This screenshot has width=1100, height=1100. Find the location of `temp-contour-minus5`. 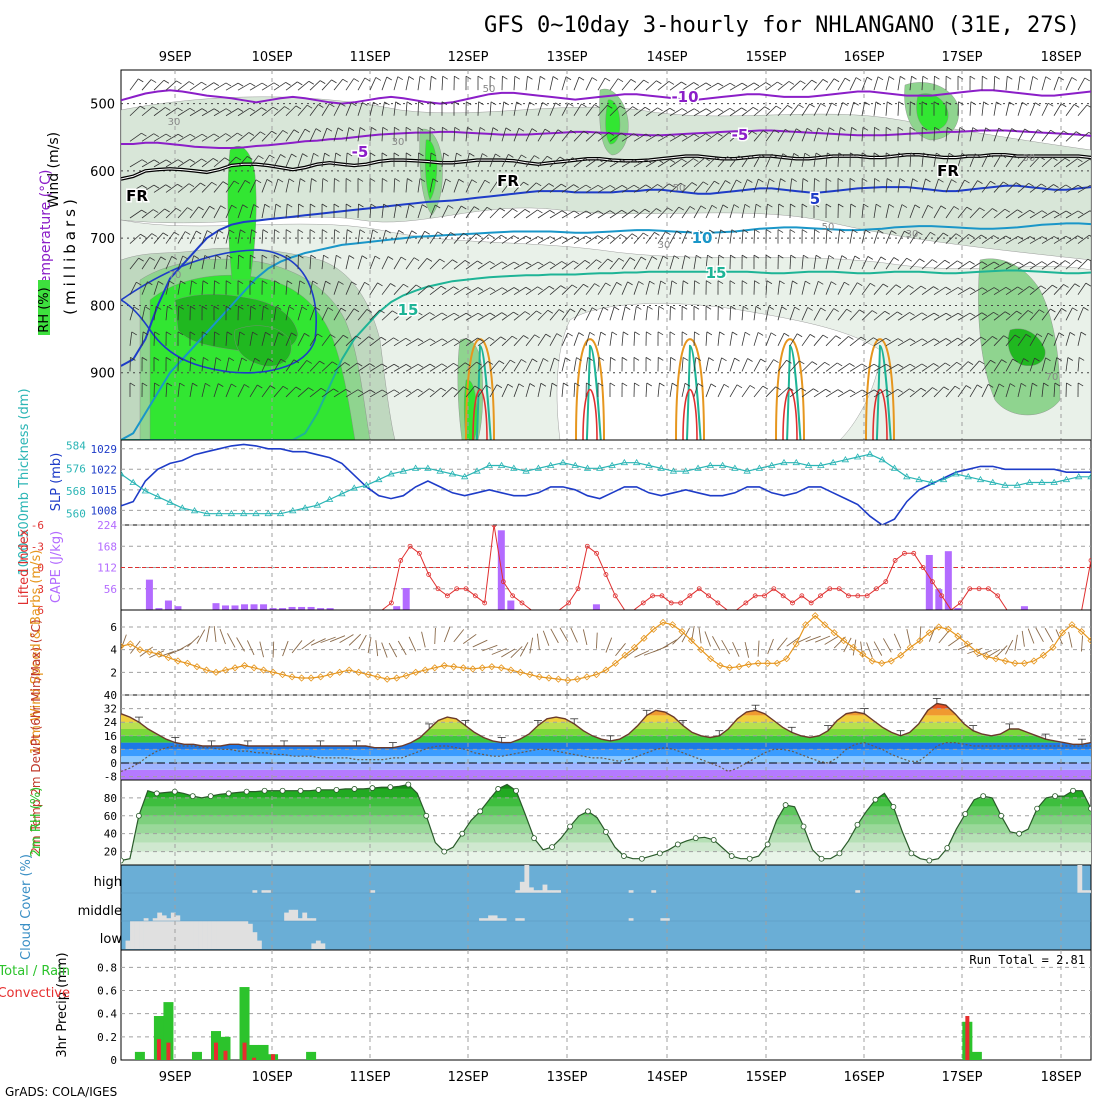

temp-contour-minus5 is located at coordinates (606, 139).